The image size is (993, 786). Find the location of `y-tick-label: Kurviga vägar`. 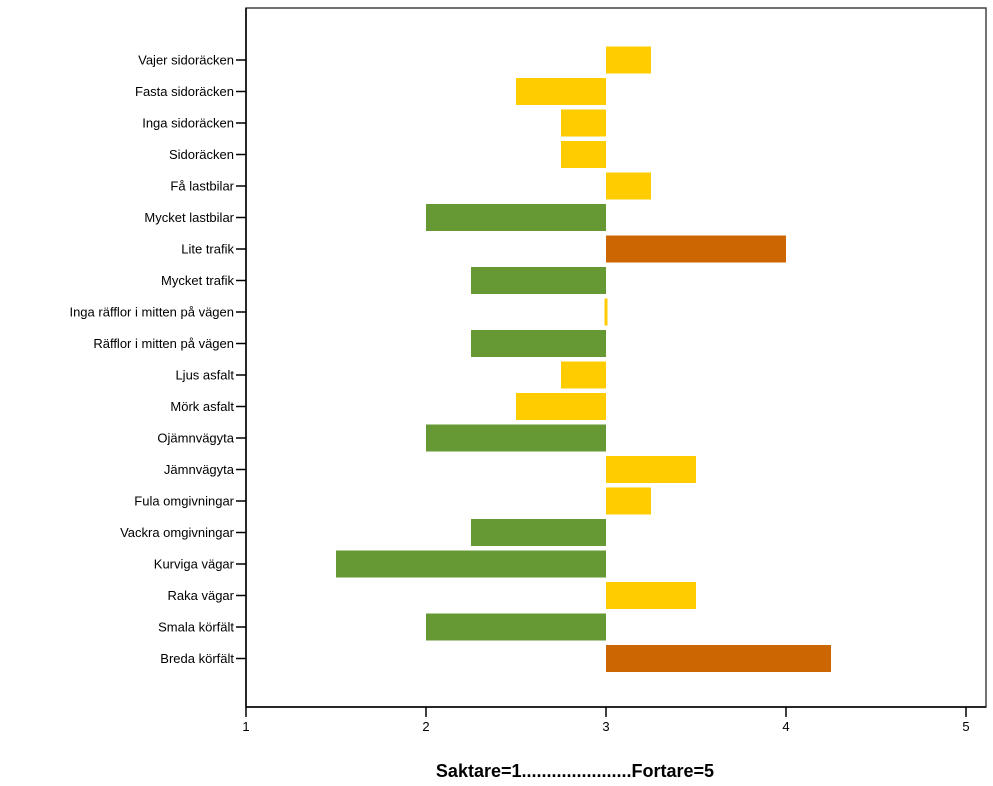

y-tick-label: Kurviga vägar is located at coordinates (194, 564).